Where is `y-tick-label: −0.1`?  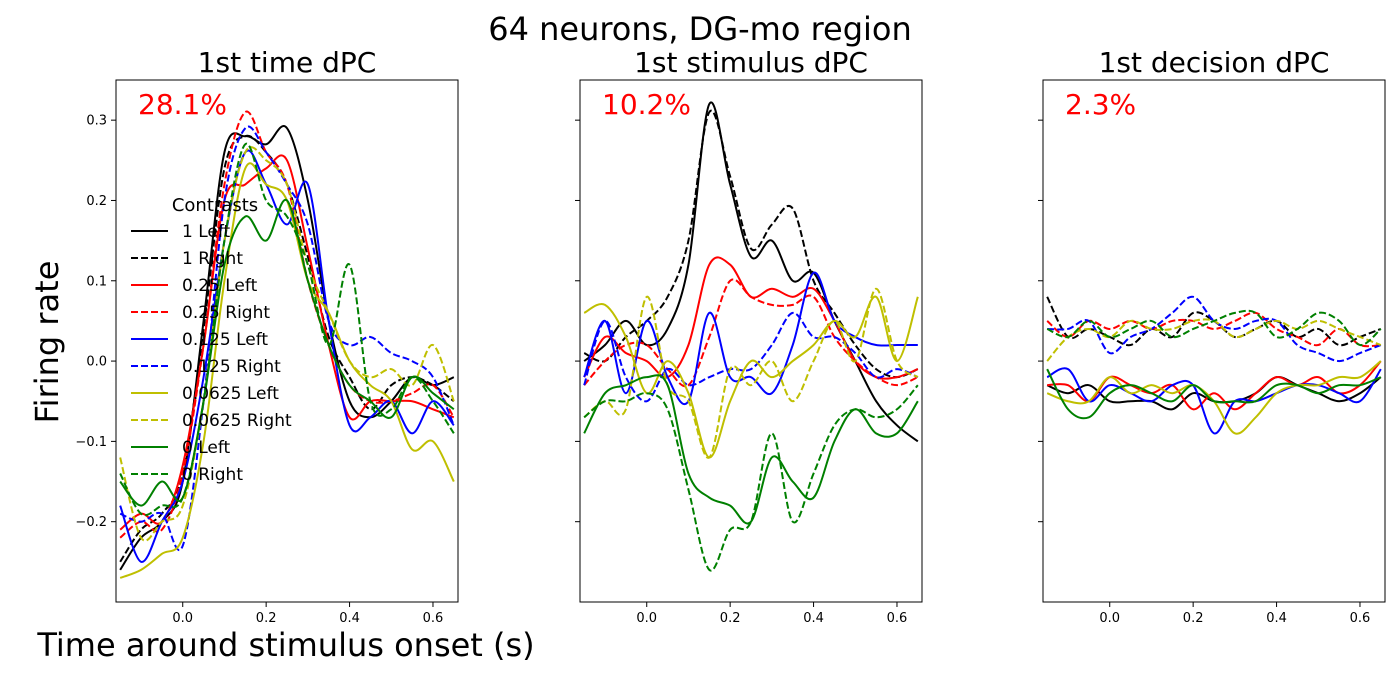 y-tick-label: −0.1 is located at coordinates (91, 442).